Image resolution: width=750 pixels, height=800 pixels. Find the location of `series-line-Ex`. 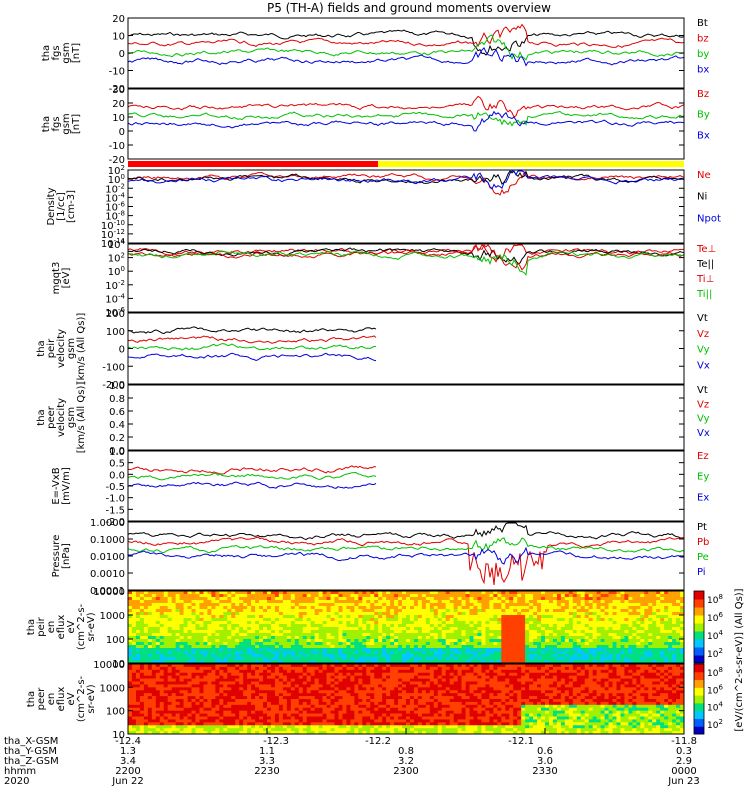

series-line-Ex is located at coordinates (252, 485).